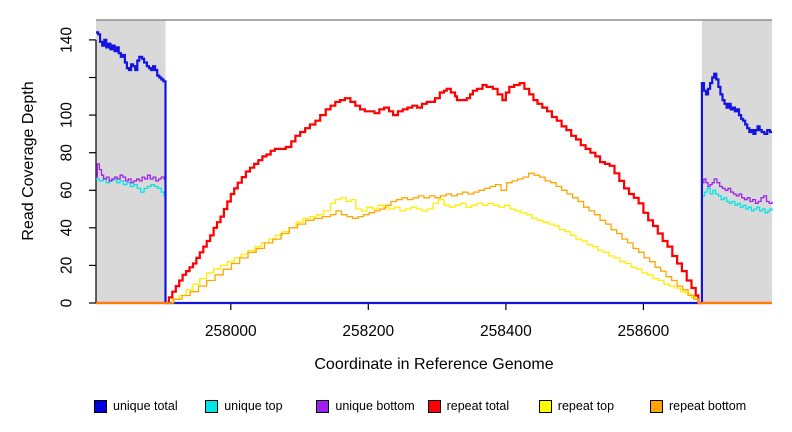  What do you see at coordinates (506, 331) in the screenshot?
I see `x-tick-label: 258400` at bounding box center [506, 331].